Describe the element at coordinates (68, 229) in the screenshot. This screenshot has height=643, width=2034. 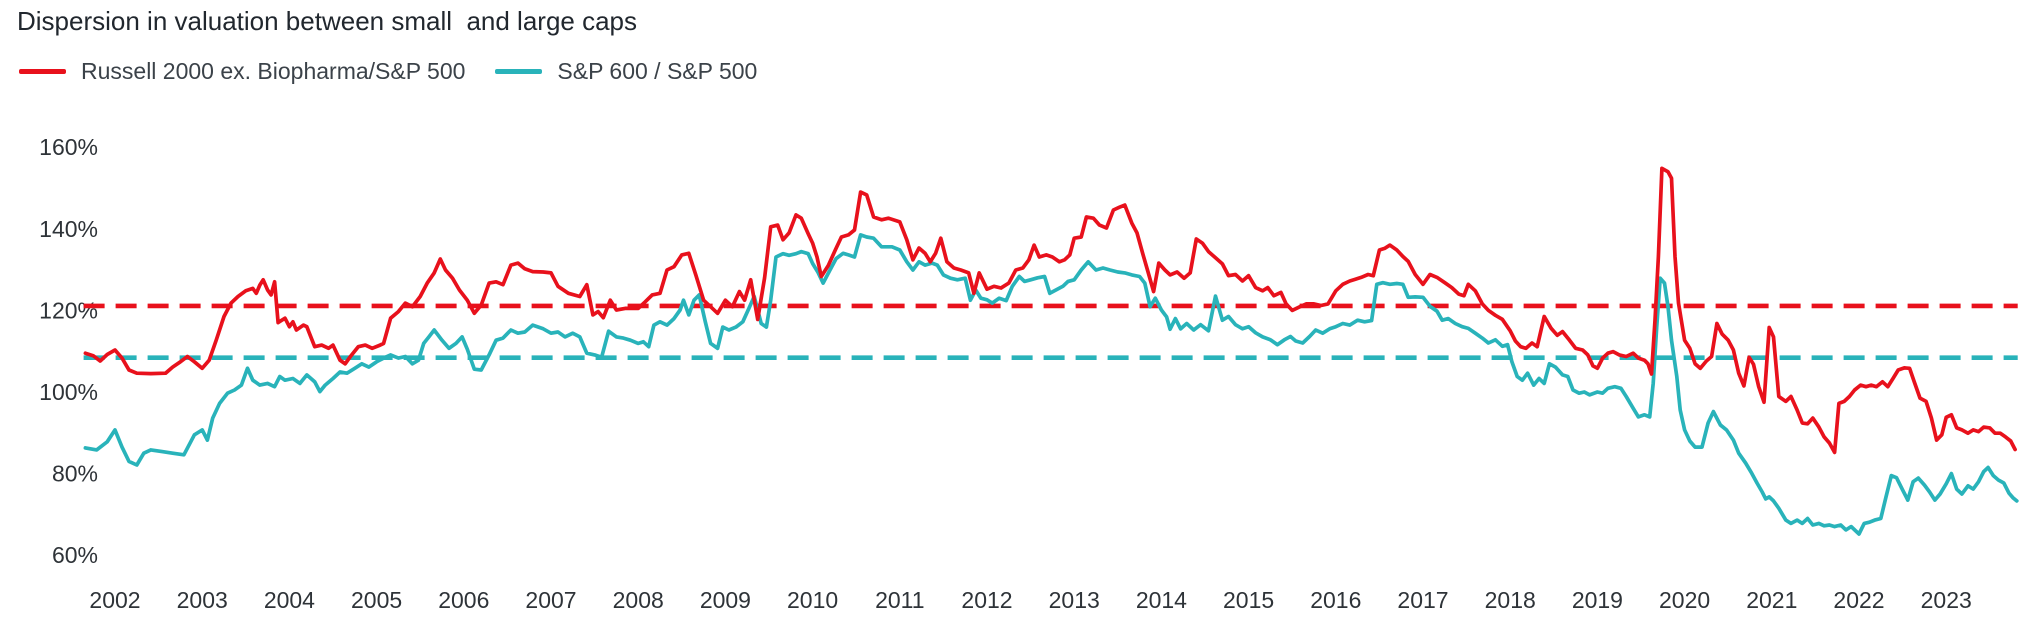
I see `y-axis-tick-140: 140%` at that location.